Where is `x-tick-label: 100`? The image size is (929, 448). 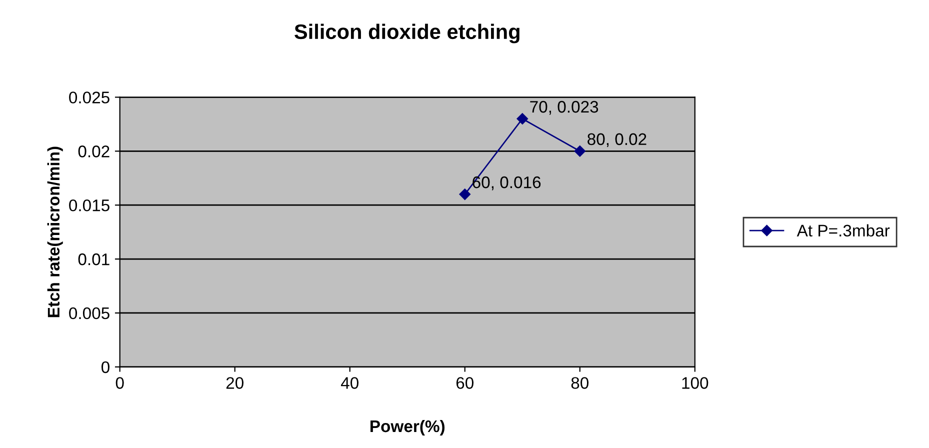 x-tick-label: 100 is located at coordinates (695, 383).